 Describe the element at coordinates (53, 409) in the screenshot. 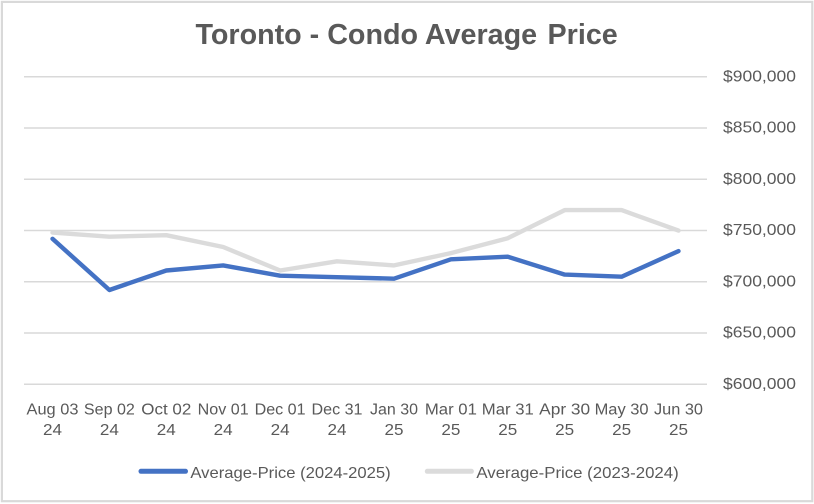

I see `svg-text: Aug 03` at that location.